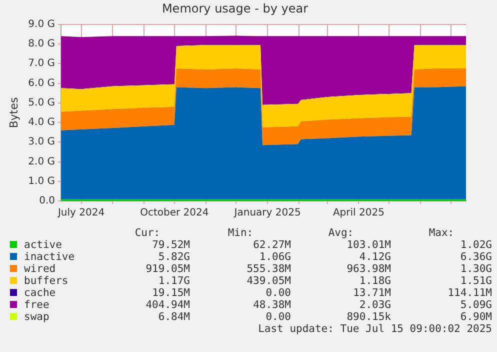  I want to click on y-tick-label: 6.0 G, so click(42, 83).